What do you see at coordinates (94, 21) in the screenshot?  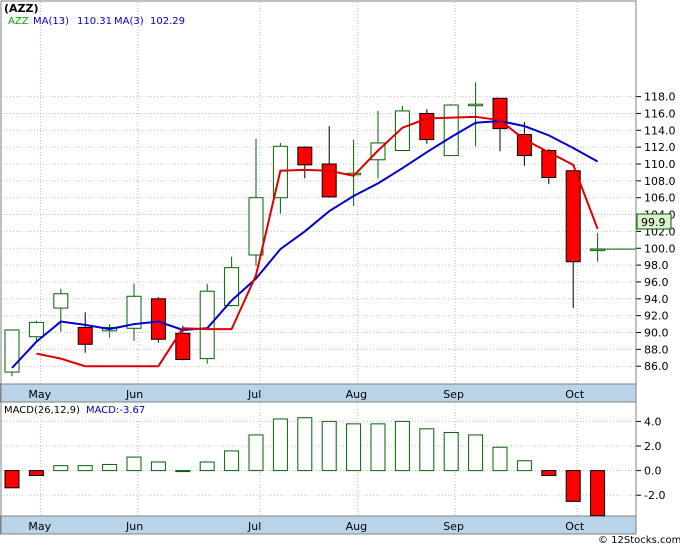 I see `ma-long-legend-value: 110.31` at bounding box center [94, 21].